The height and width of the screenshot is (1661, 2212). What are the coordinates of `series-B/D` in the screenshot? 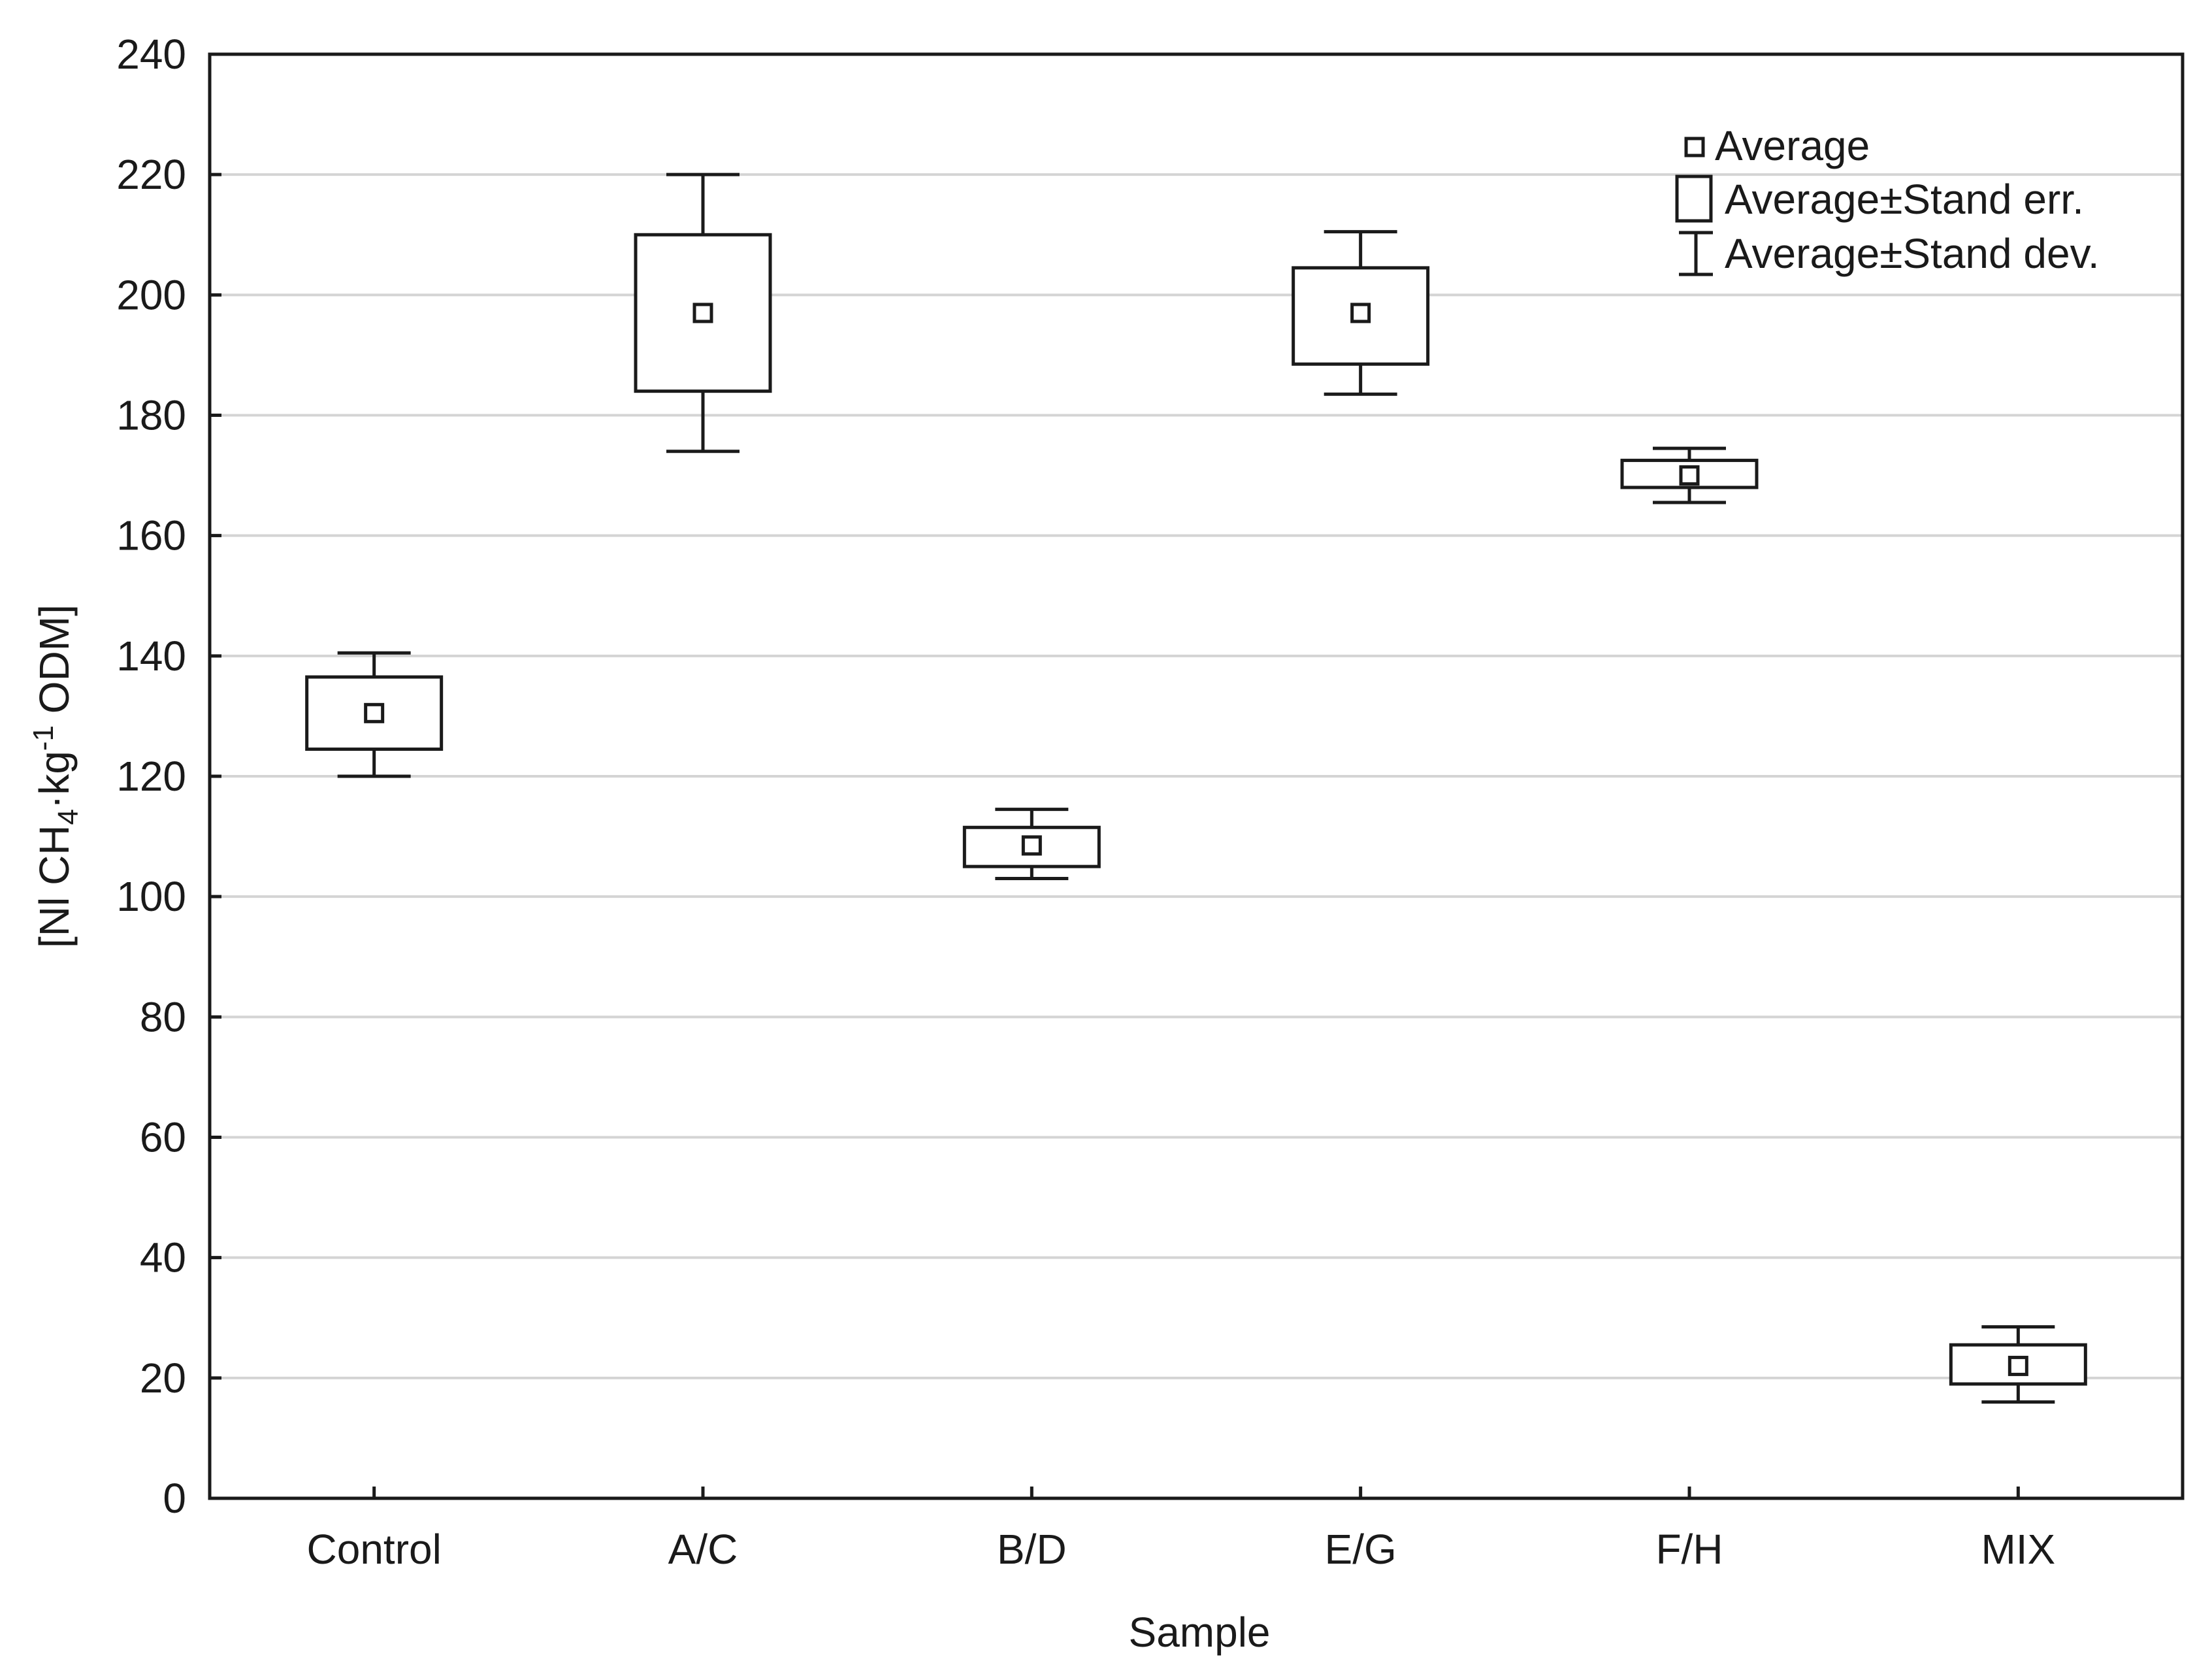 It's located at (1031, 844).